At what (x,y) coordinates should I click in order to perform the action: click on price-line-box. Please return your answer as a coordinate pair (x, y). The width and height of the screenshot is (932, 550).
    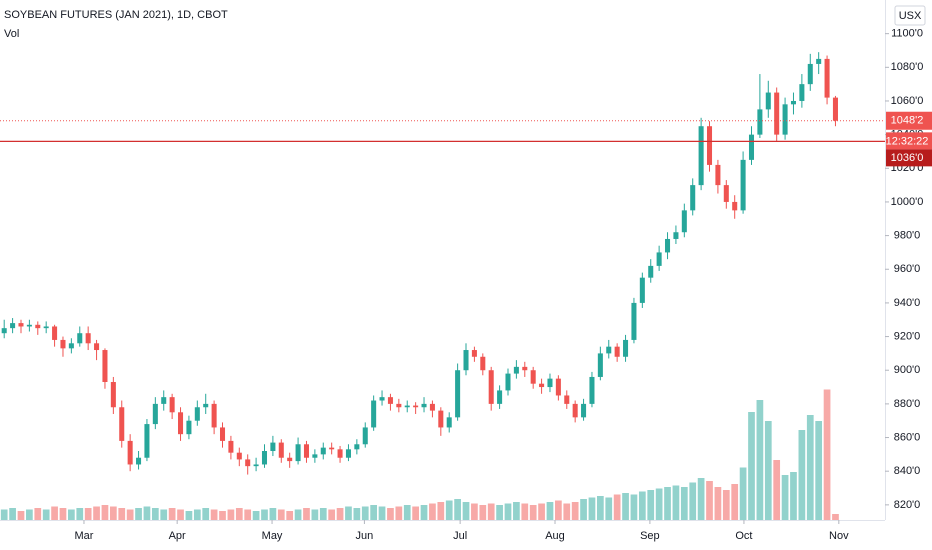
    Looking at the image, I should click on (909, 158).